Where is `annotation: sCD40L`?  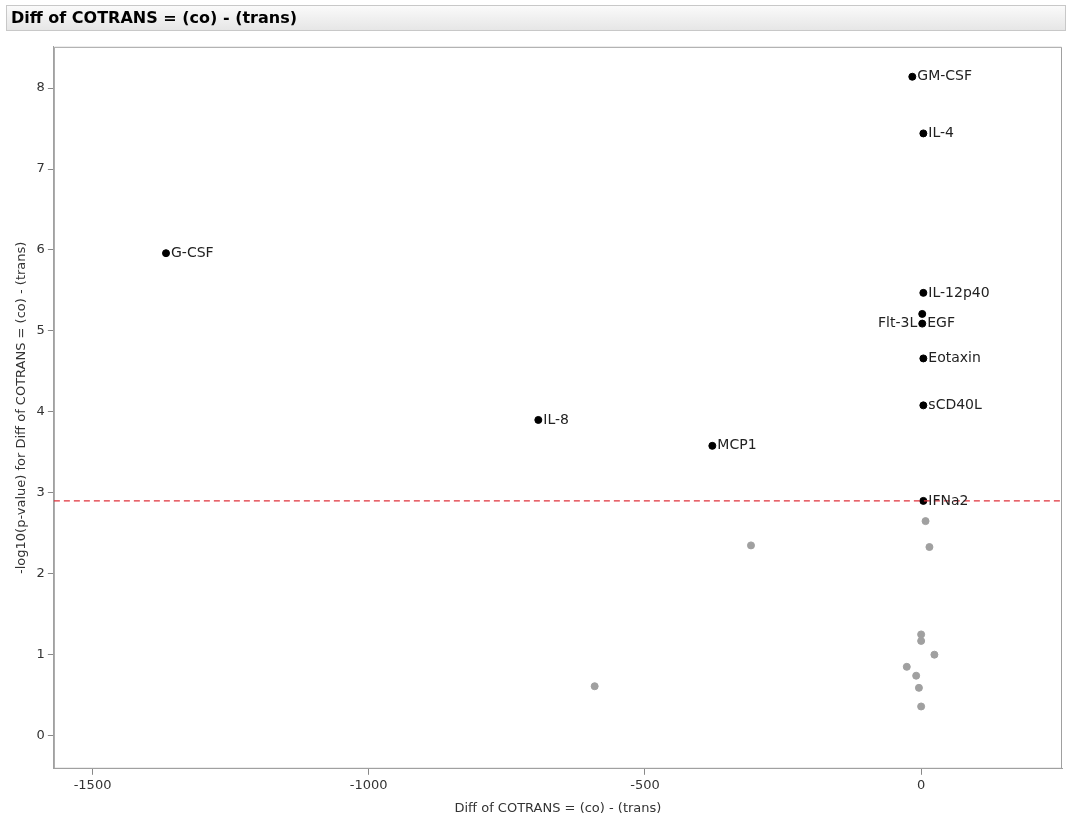 annotation: sCD40L is located at coordinates (955, 404).